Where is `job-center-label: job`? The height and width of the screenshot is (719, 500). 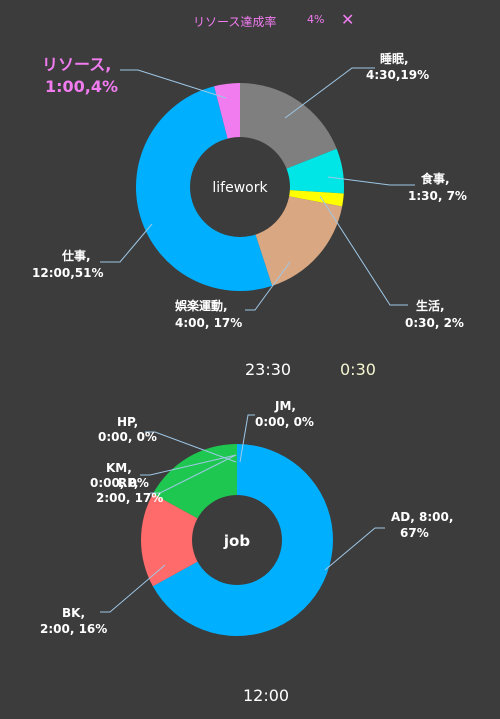 job-center-label: job is located at coordinates (236, 541).